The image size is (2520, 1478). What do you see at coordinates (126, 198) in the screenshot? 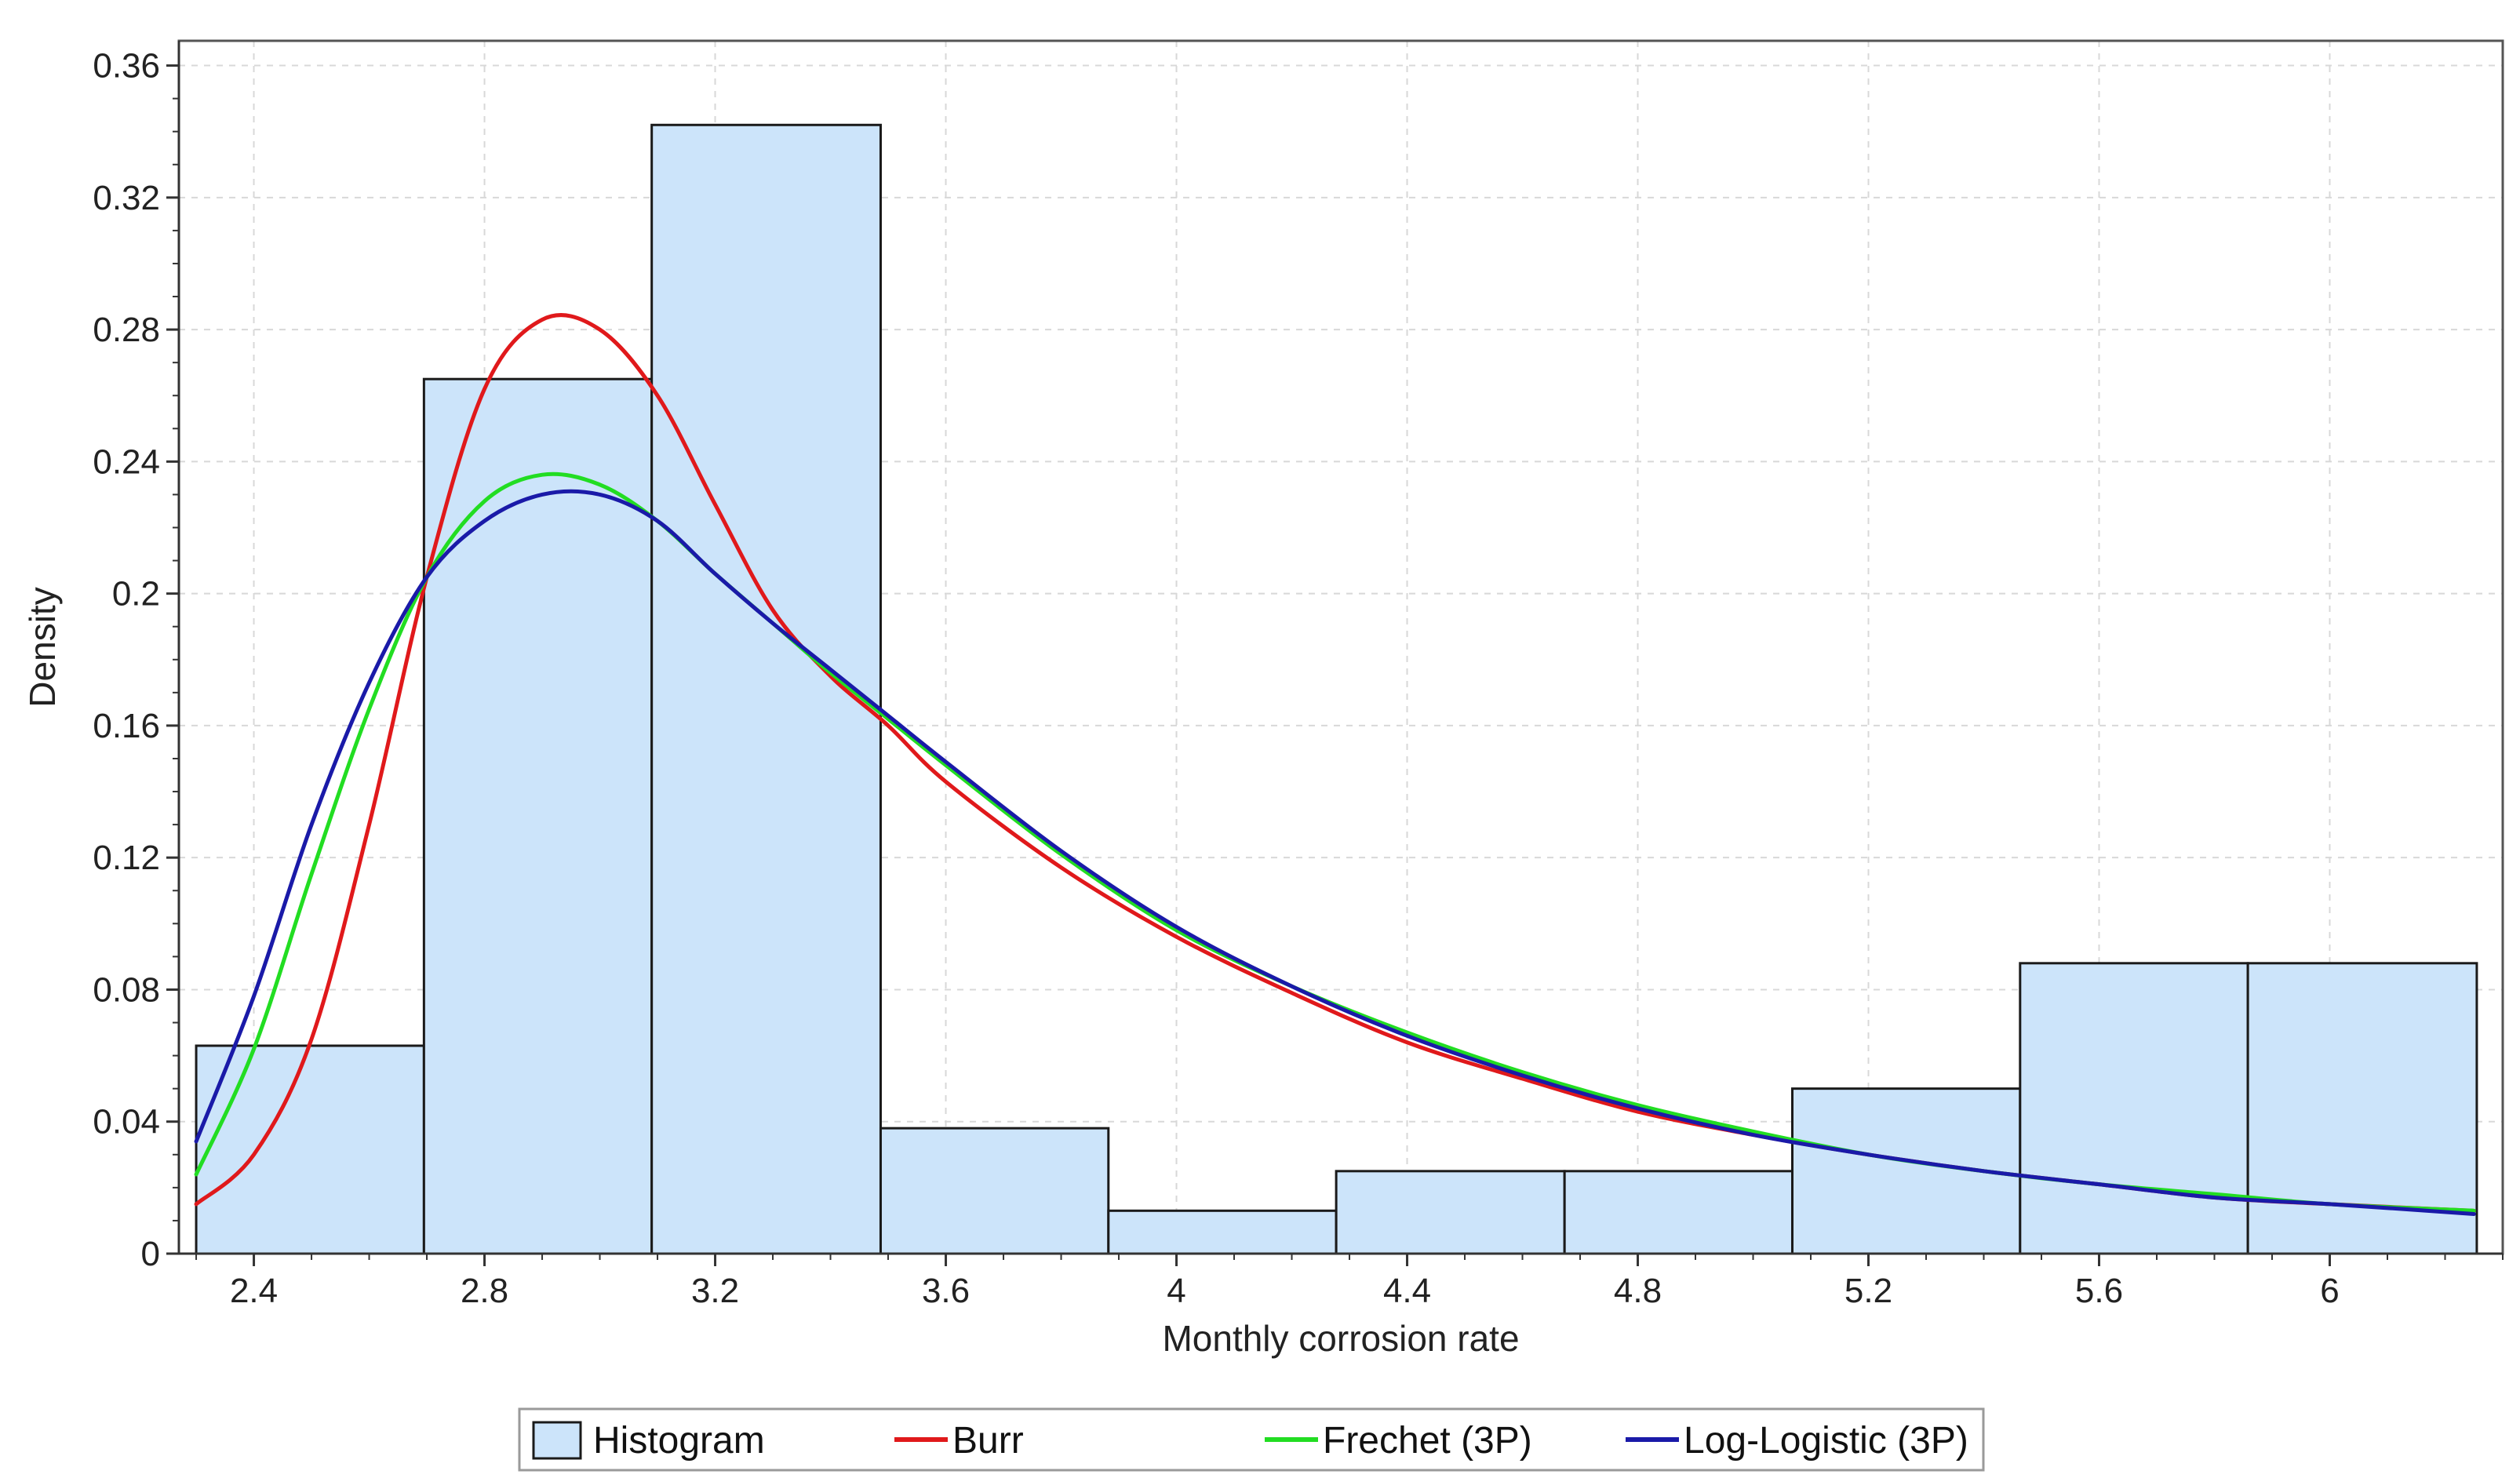
I see `y-tick-label: 0.32` at bounding box center [126, 198].